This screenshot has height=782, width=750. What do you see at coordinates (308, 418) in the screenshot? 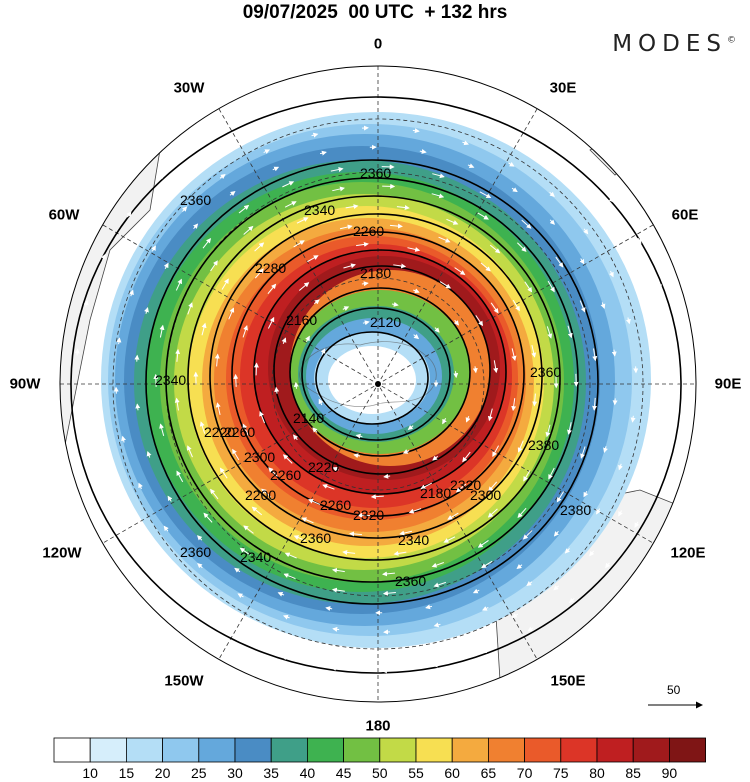
I see `contour-label: 2140` at bounding box center [308, 418].